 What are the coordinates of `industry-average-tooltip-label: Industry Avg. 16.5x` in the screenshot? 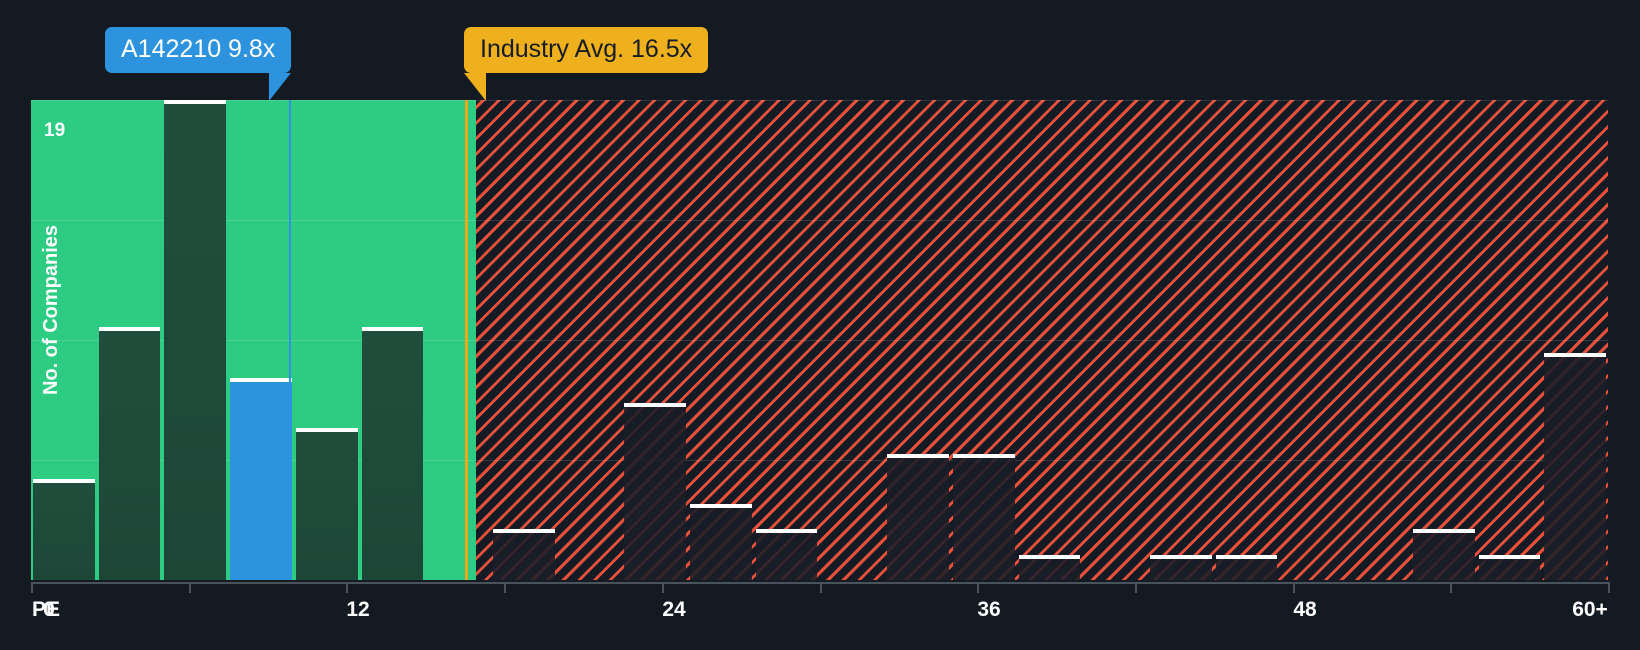 It's located at (586, 49).